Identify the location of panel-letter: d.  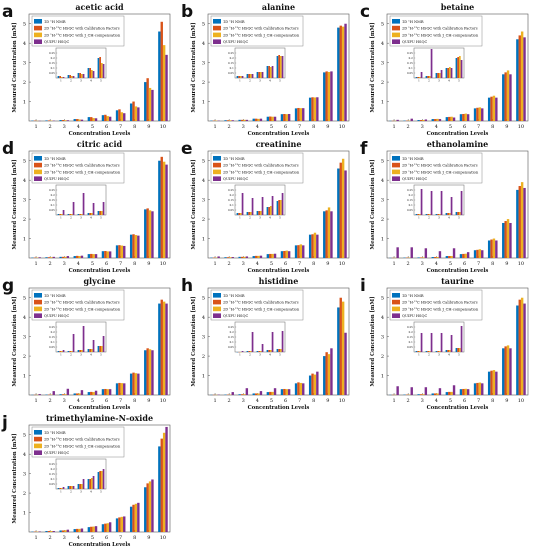
(8, 149).